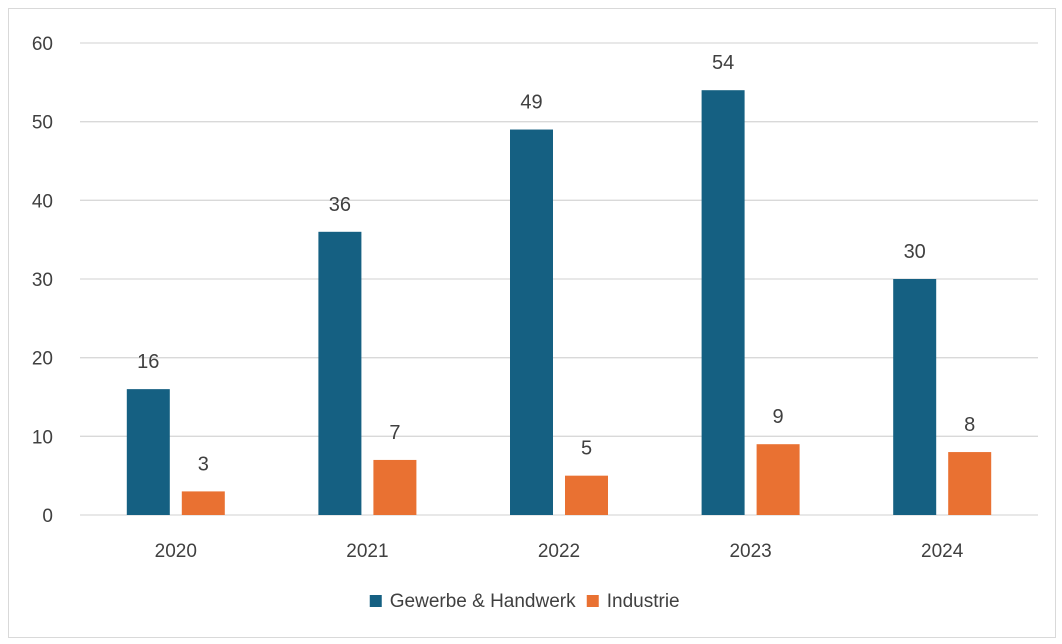 Image resolution: width=1062 pixels, height=644 pixels. I want to click on x-tick-label: 2023, so click(750, 551).